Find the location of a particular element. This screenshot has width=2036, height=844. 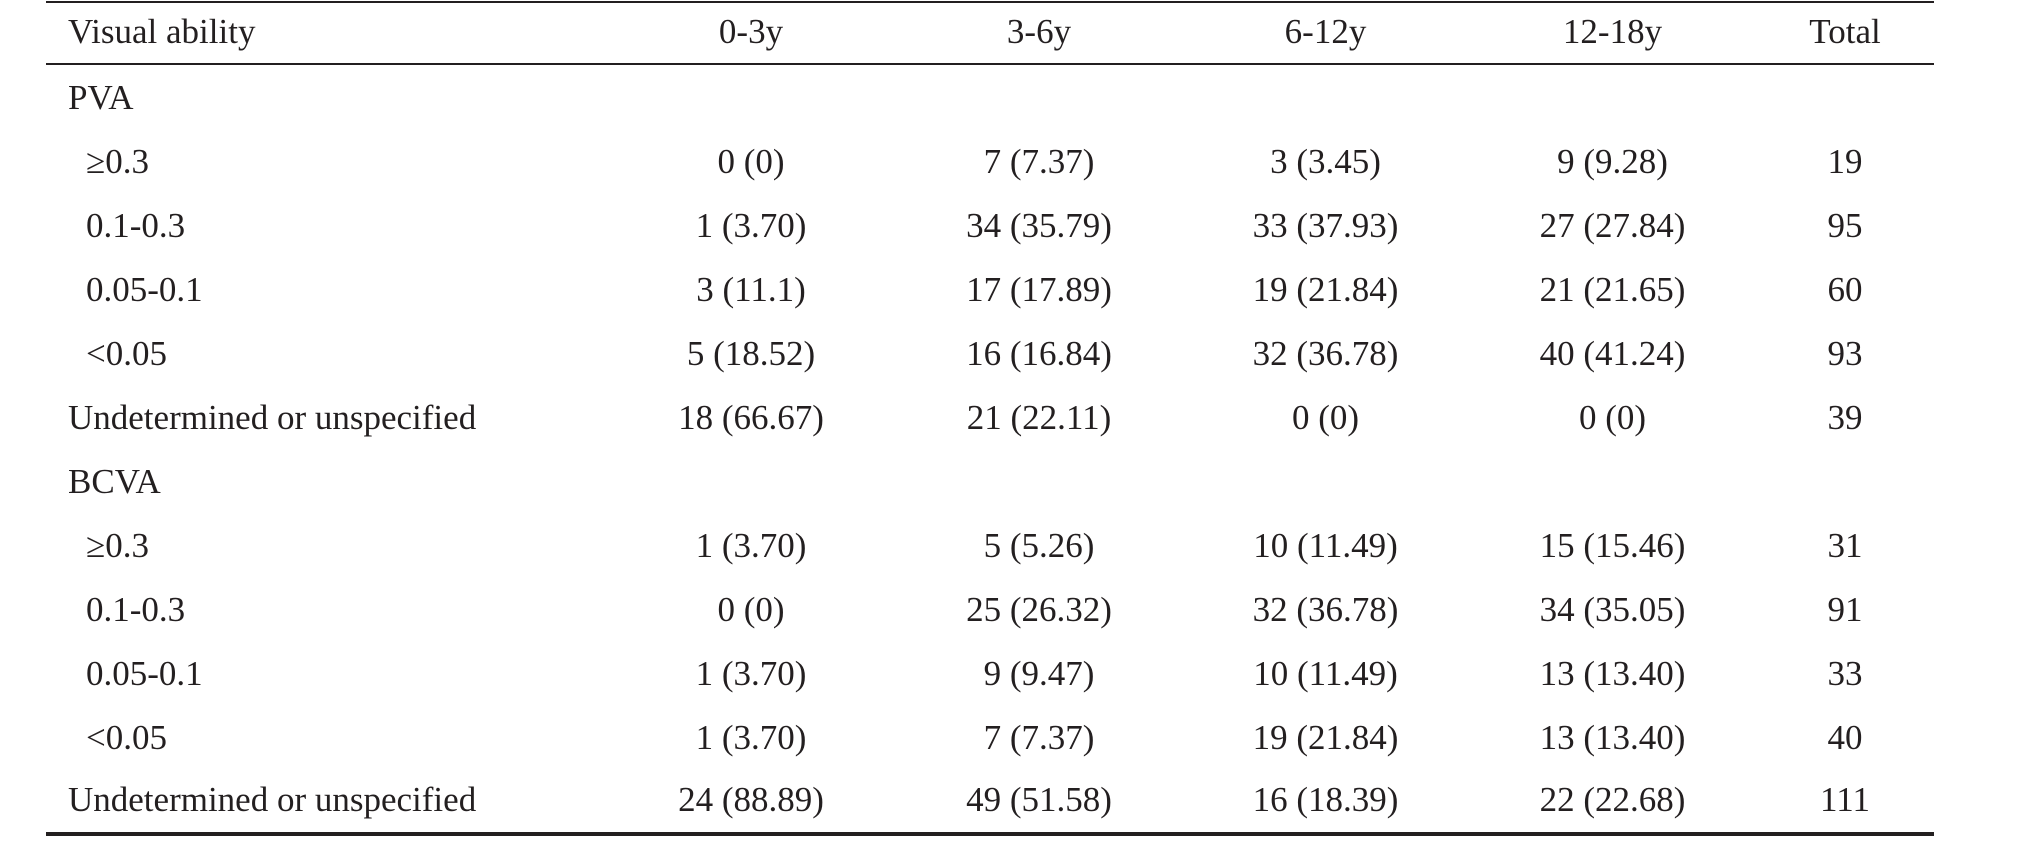

cell-6-12y: 0 (0) is located at coordinates (1325, 417).